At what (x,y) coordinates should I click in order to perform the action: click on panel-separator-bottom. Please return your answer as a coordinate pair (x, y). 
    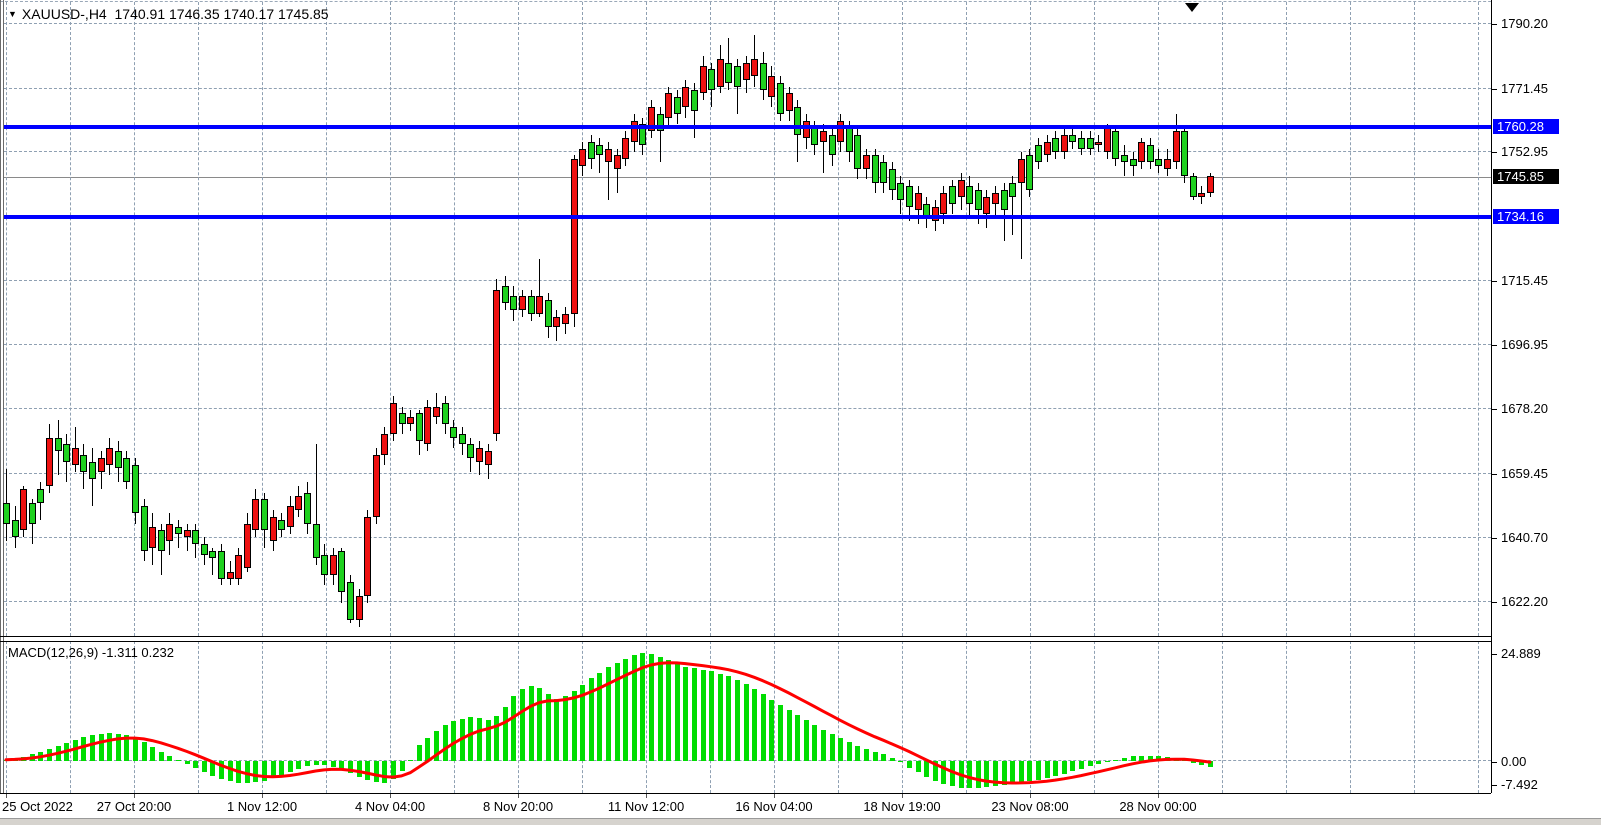
    Looking at the image, I should click on (745, 641).